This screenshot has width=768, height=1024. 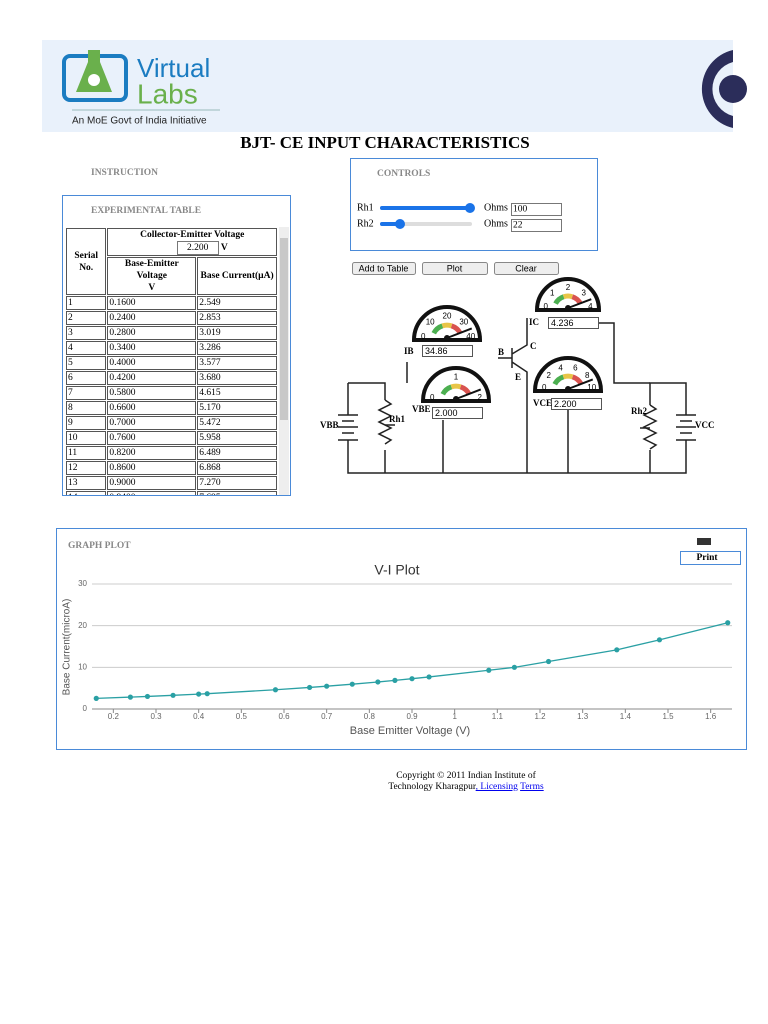 What do you see at coordinates (146, 211) in the screenshot?
I see `table-title: EXPERIMENTAL TABLE` at bounding box center [146, 211].